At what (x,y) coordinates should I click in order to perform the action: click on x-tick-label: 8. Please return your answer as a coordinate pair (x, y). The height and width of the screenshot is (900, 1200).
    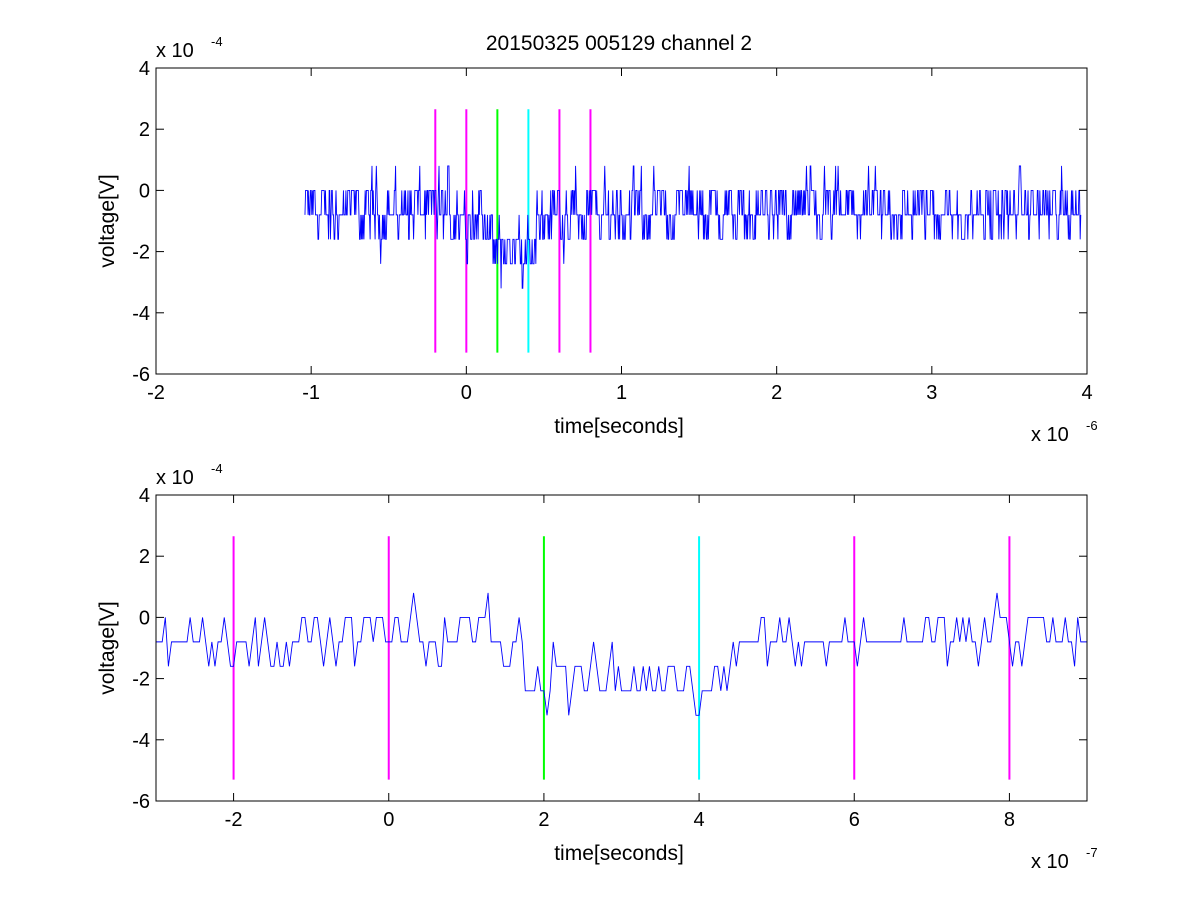
    Looking at the image, I should click on (1009, 820).